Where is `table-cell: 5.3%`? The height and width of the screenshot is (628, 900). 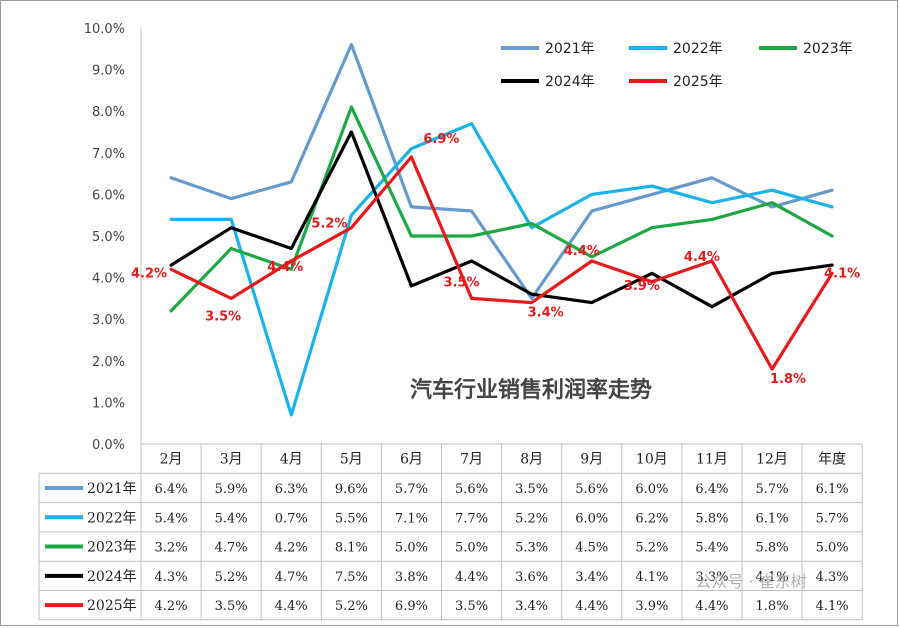
table-cell: 5.3% is located at coordinates (531, 548).